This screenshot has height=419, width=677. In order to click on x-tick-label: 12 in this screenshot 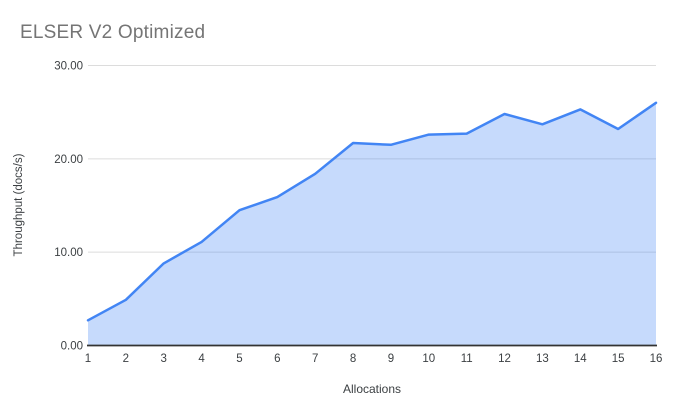, I will do `click(504, 359)`.